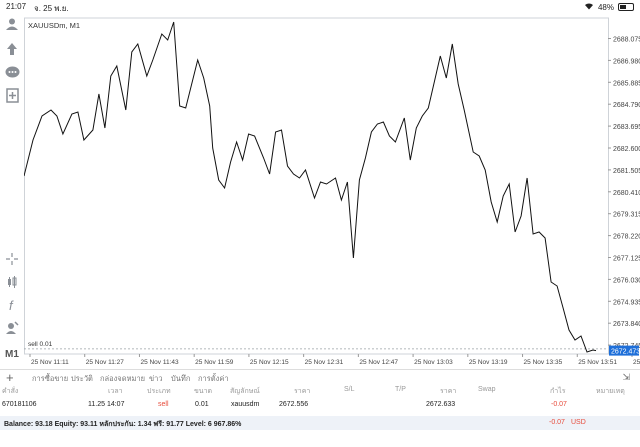 This screenshot has width=640, height=447. What do you see at coordinates (12, 191) in the screenshot?
I see `chart-sidebar: f M1` at bounding box center [12, 191].